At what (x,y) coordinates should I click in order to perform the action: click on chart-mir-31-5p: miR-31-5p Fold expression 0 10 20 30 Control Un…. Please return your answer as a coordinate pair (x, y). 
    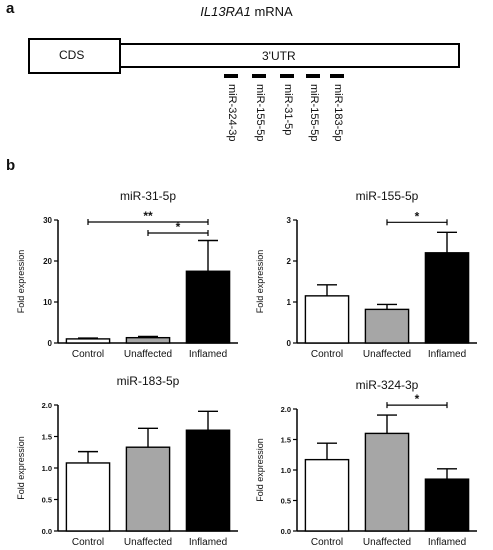
    Looking at the image, I should click on (127, 274).